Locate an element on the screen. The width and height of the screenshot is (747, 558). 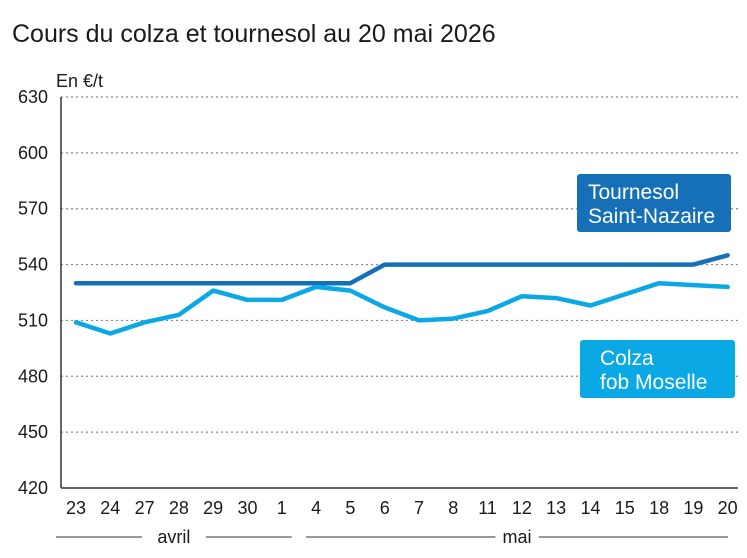
x-tick-label: 4 is located at coordinates (316, 508).